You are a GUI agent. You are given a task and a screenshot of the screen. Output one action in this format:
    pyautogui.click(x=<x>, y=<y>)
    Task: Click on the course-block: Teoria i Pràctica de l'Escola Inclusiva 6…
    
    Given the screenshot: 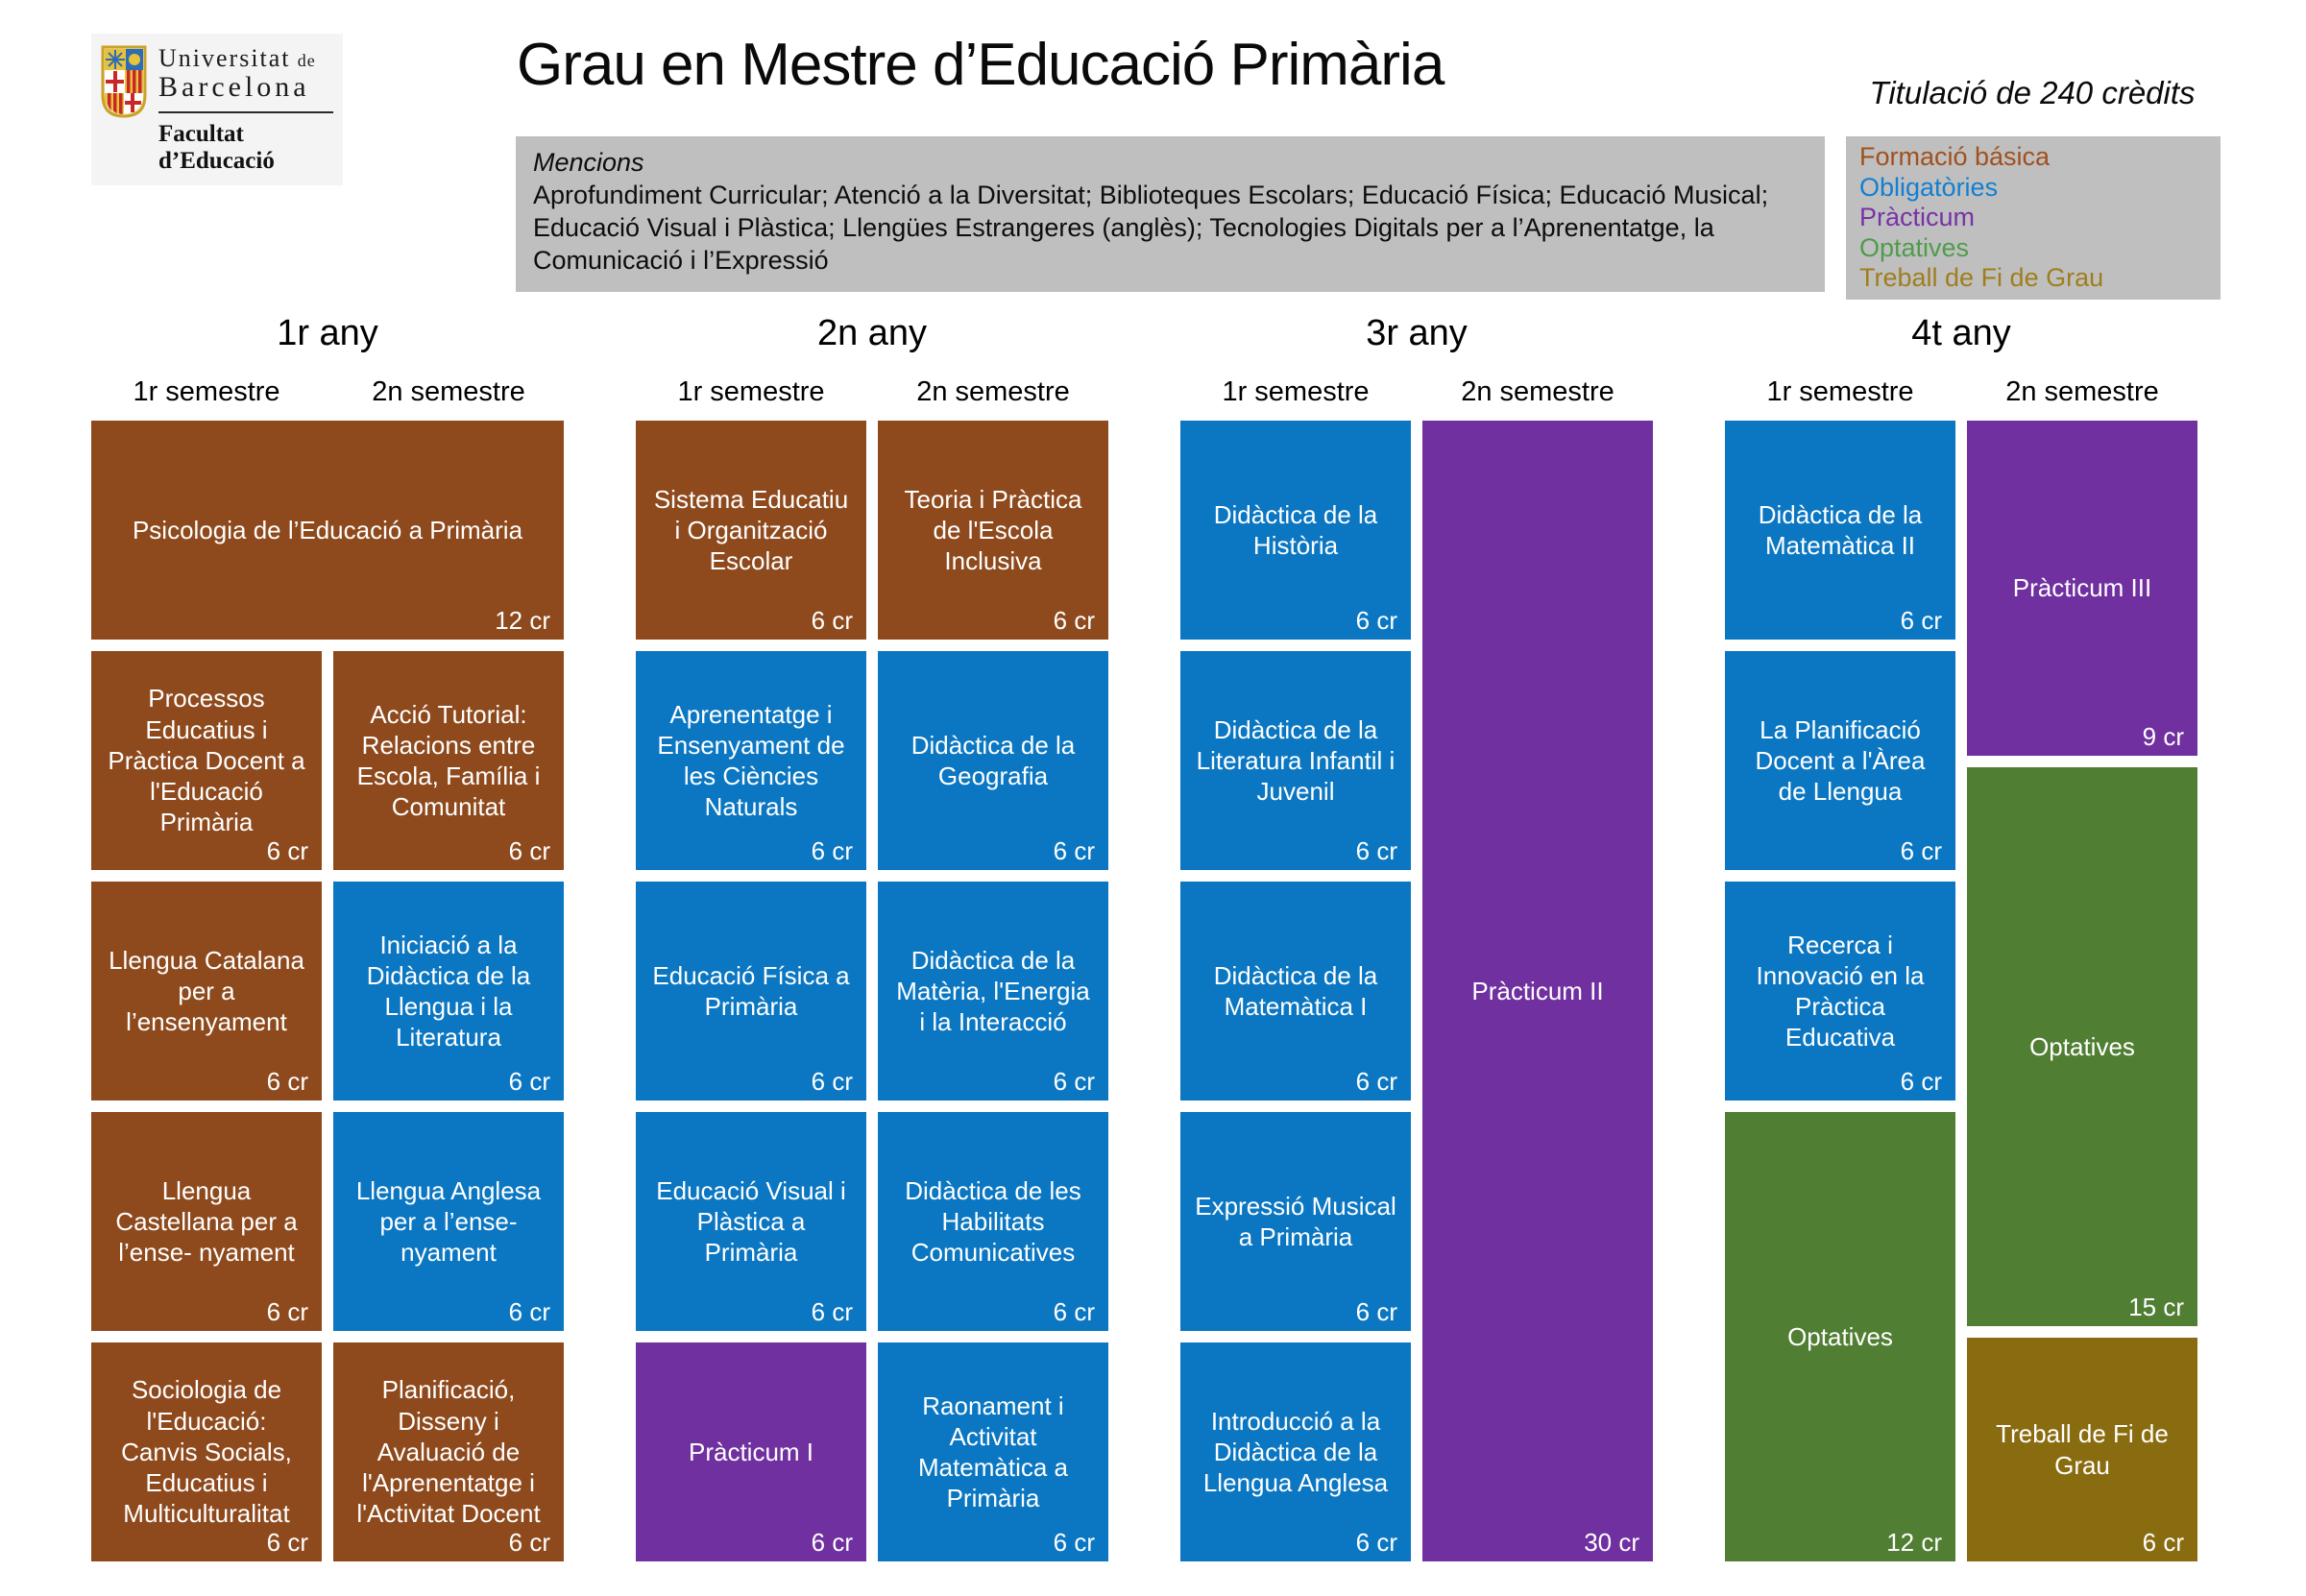 What is the action you would take?
    pyautogui.click(x=993, y=530)
    